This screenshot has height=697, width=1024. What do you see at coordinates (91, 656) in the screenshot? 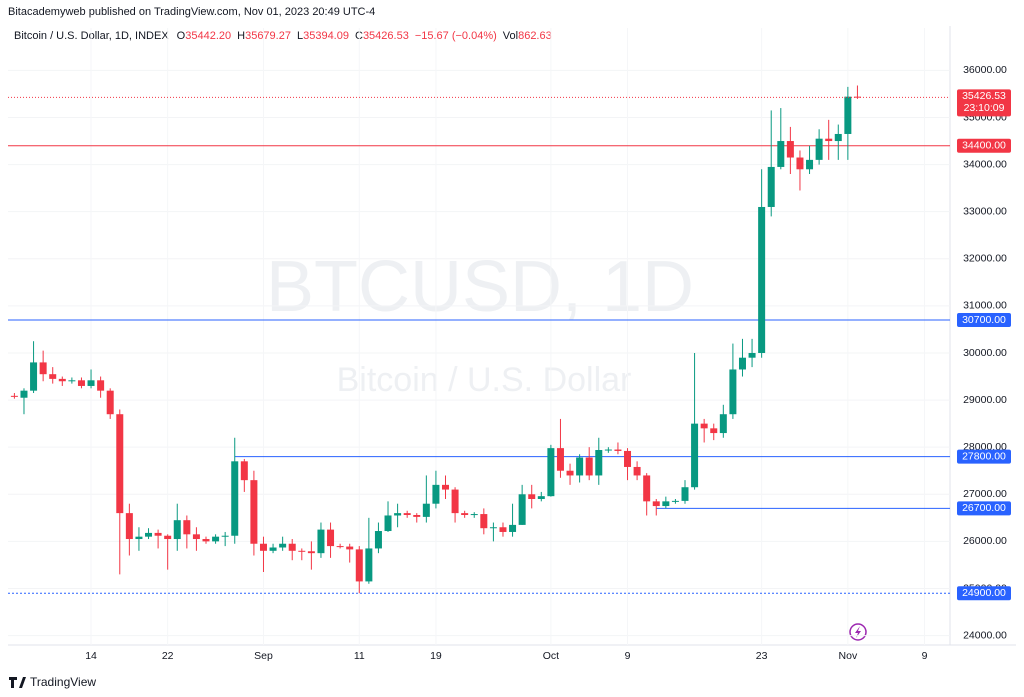
I see `x-tick-label: 14` at bounding box center [91, 656].